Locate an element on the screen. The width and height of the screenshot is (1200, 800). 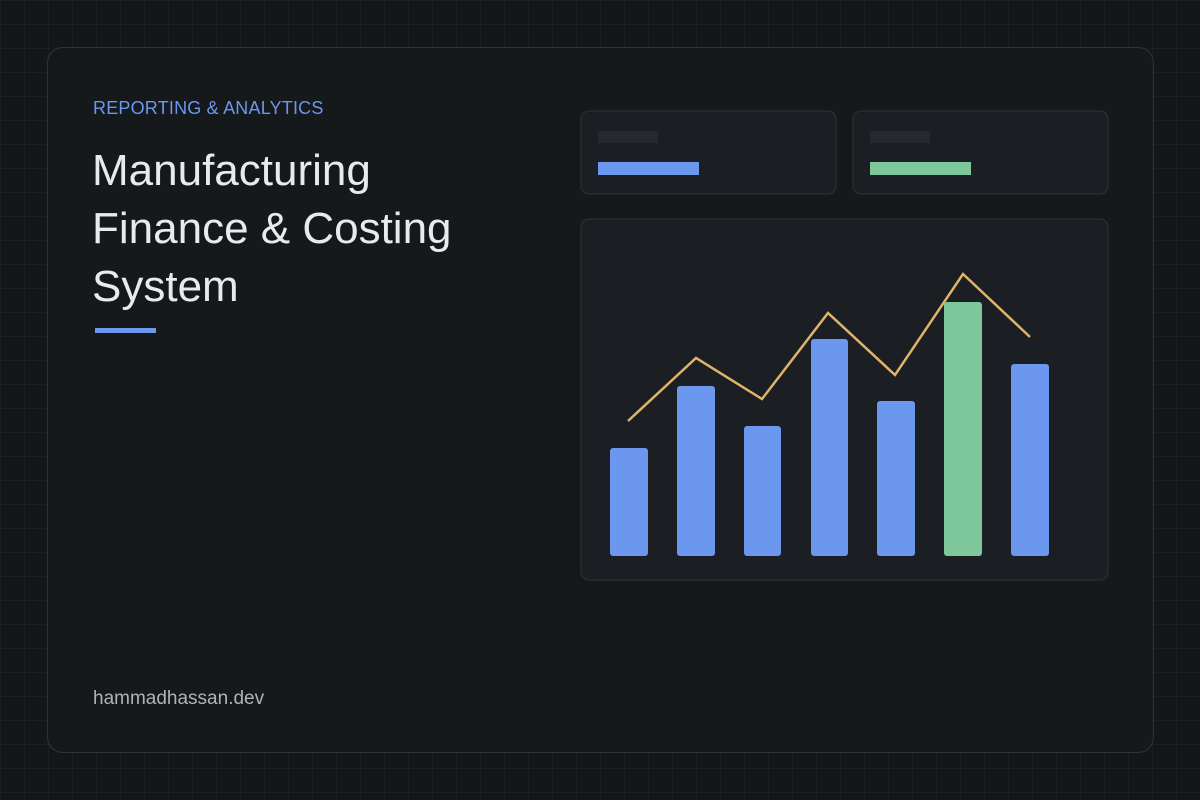
trend-line is located at coordinates (829, 347).